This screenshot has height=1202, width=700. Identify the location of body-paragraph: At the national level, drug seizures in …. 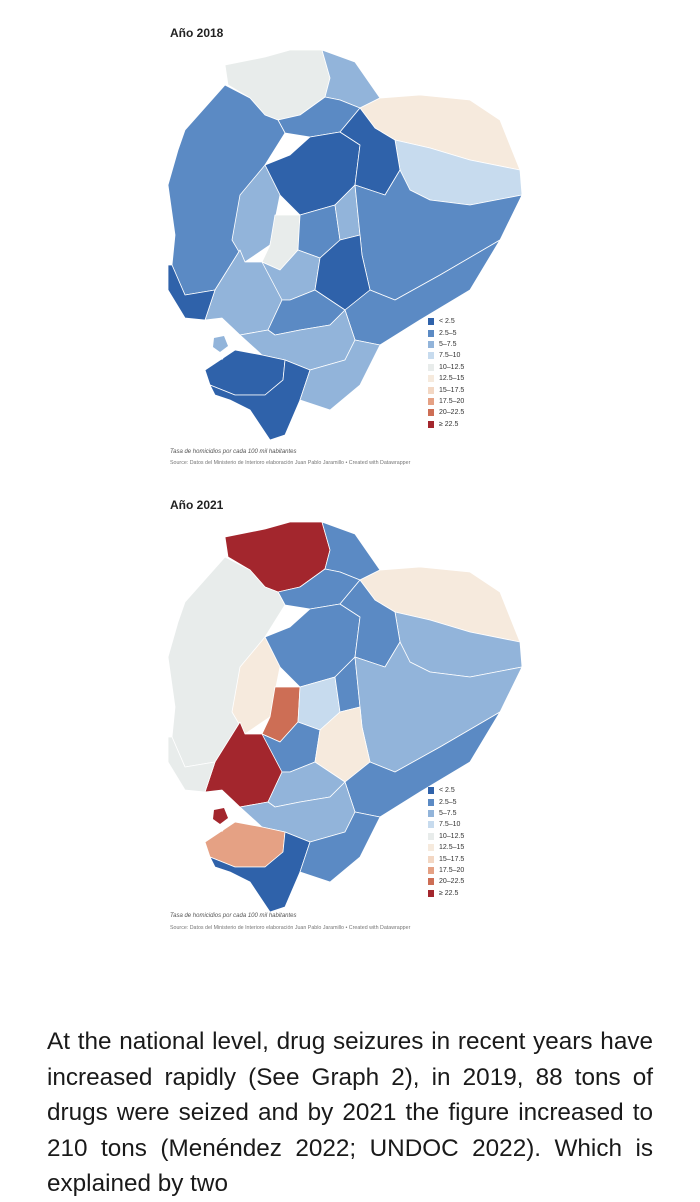
(350, 1112).